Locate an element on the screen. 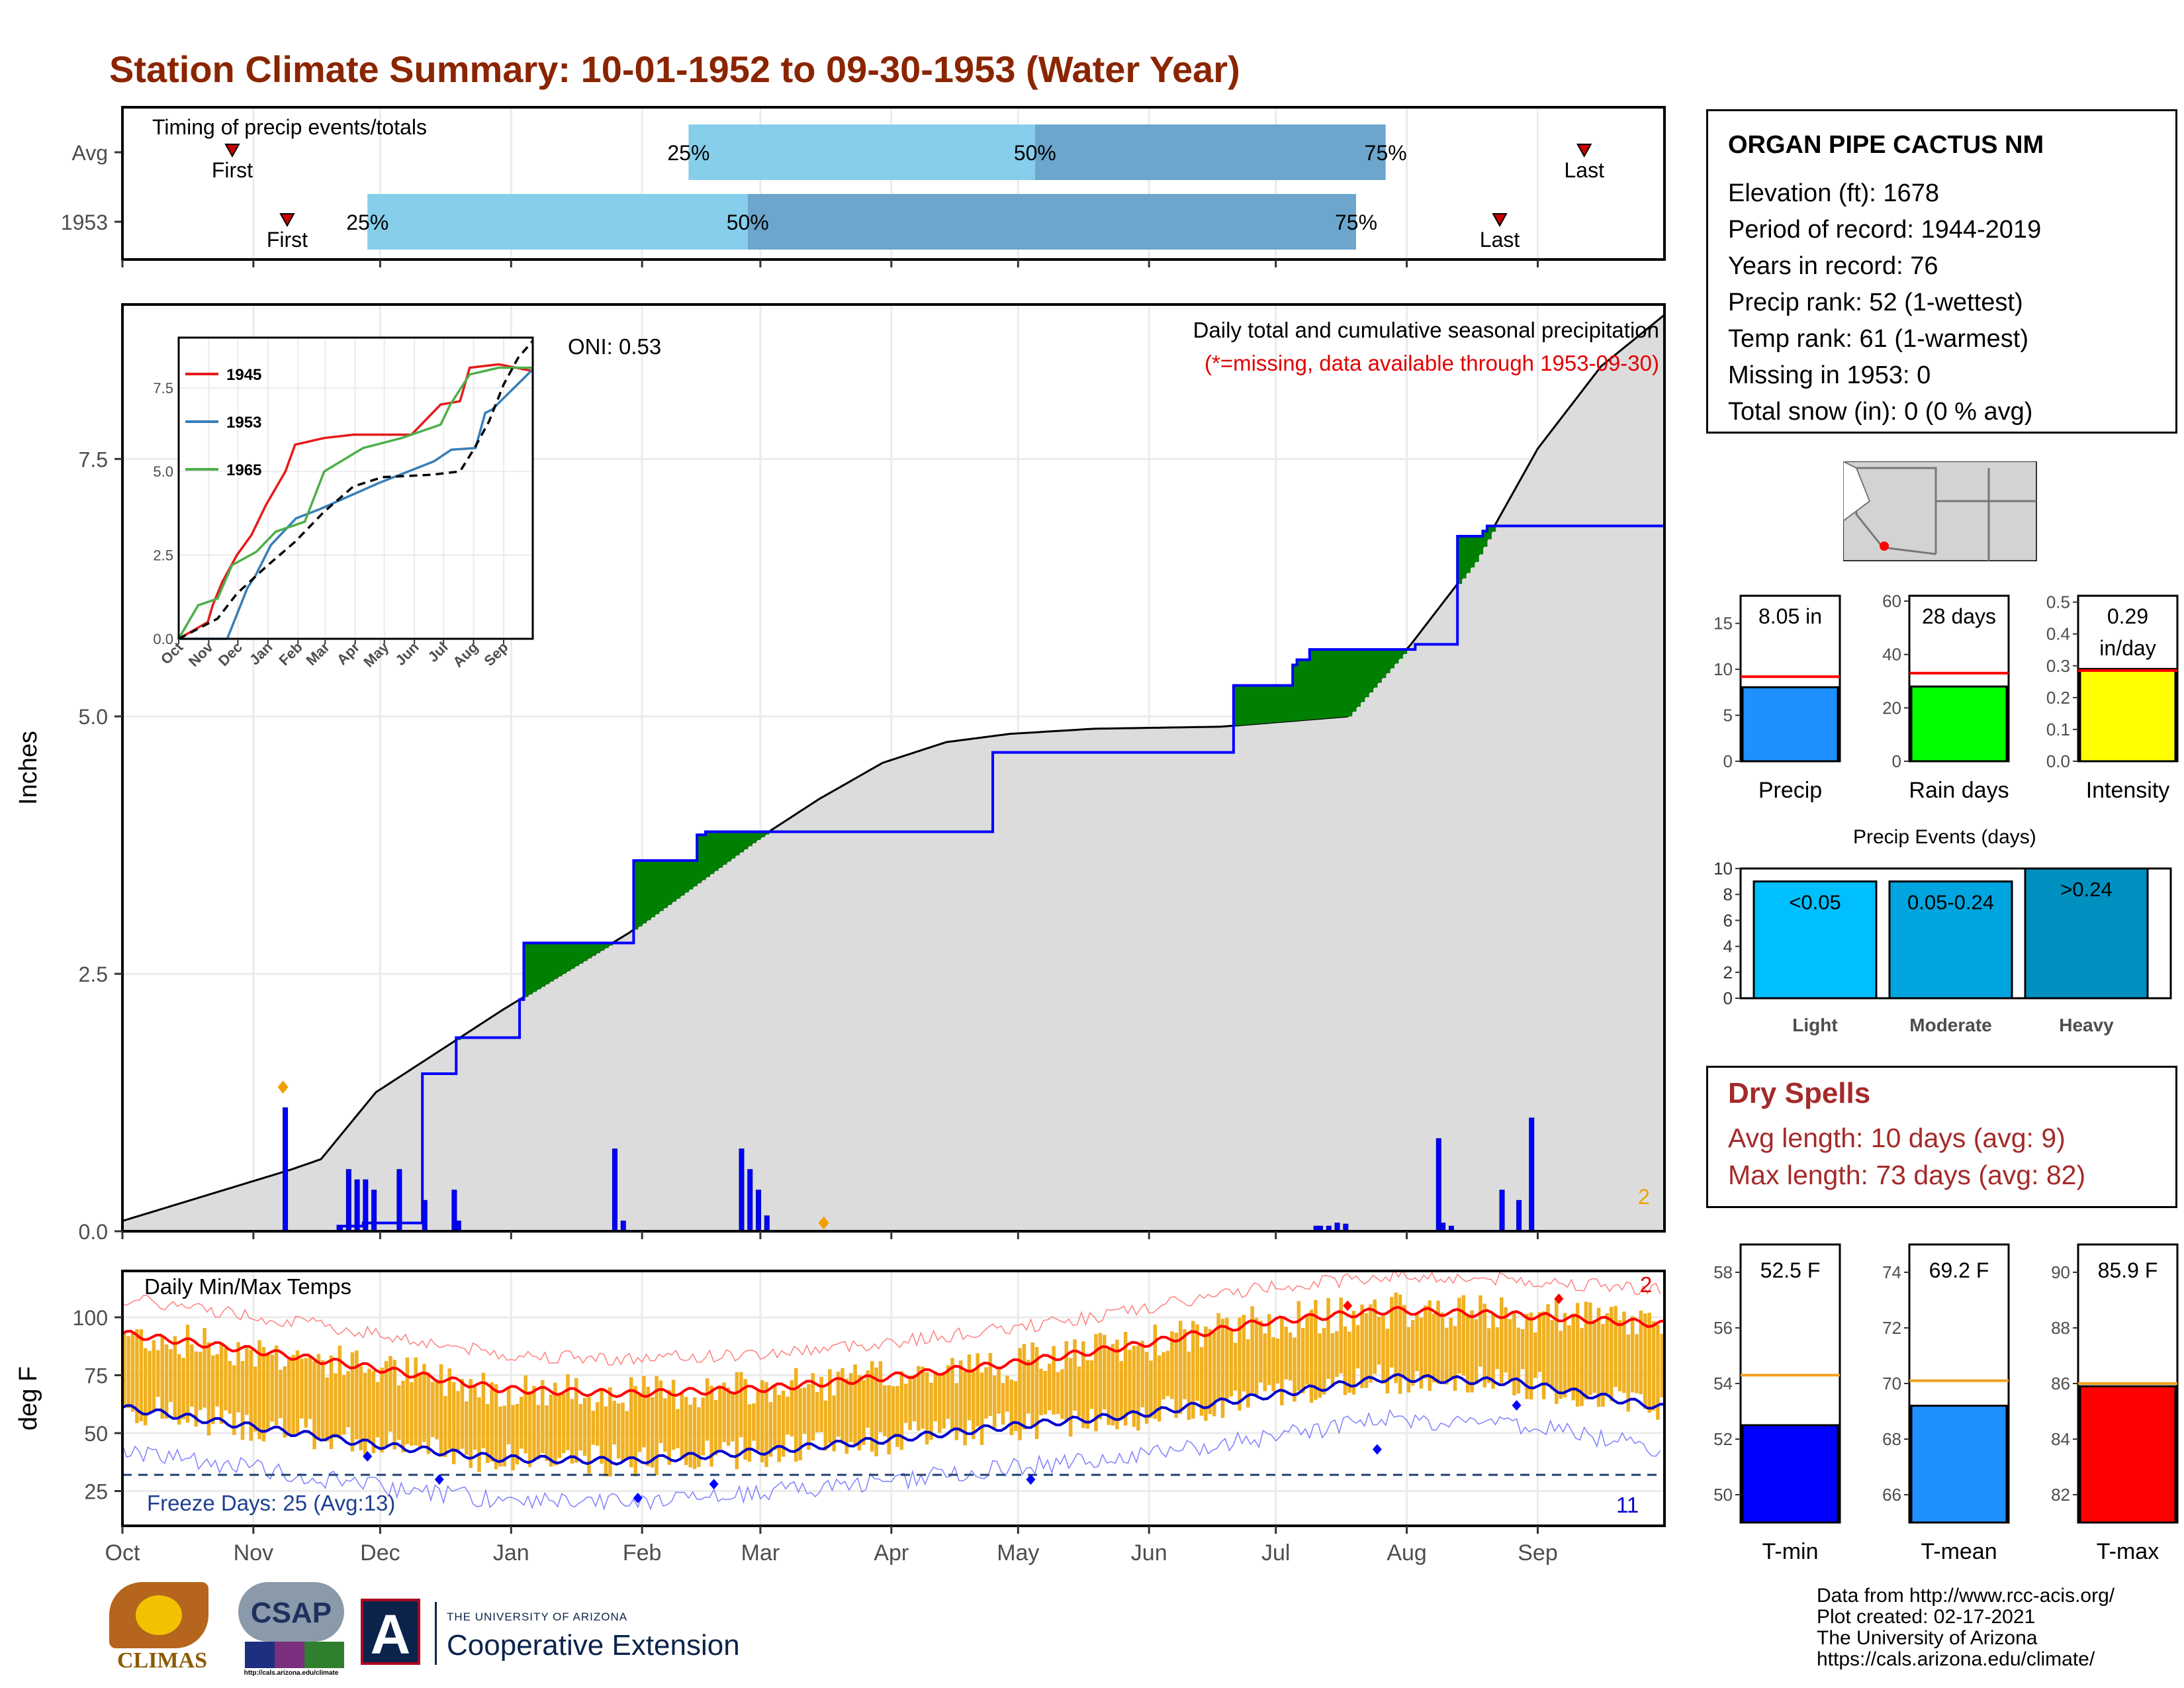 The image size is (2184, 1688). month-label: Jun is located at coordinates (1149, 1553).